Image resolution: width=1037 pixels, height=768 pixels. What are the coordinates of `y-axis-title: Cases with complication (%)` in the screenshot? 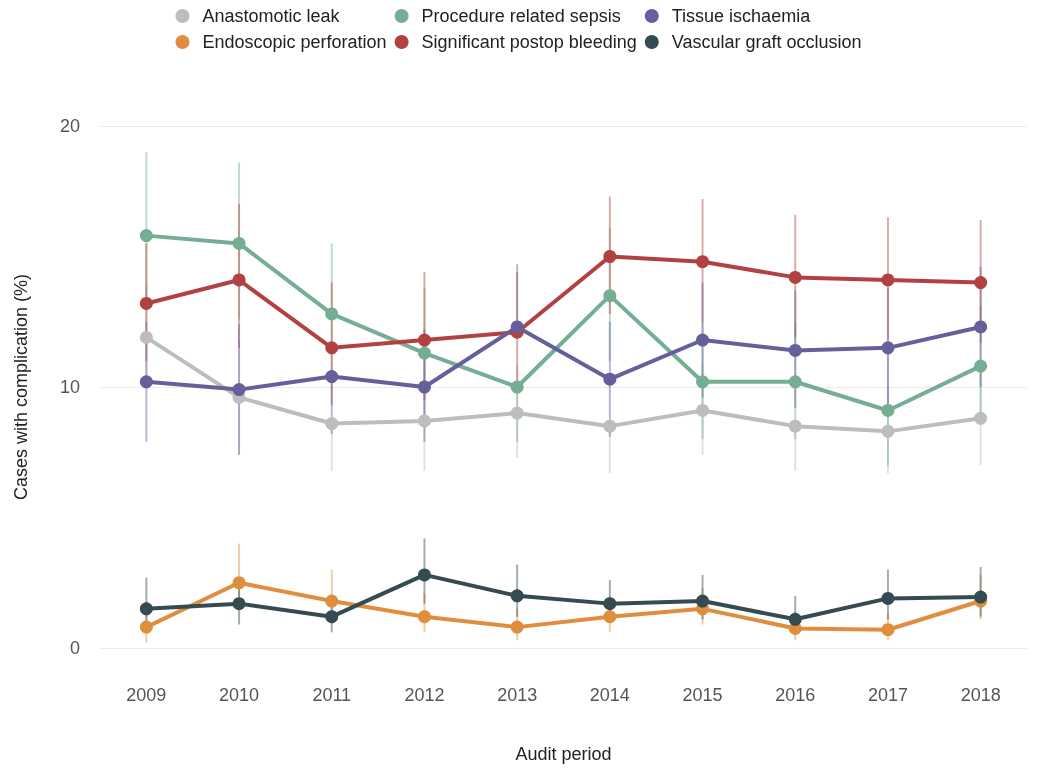 It's located at (21, 387).